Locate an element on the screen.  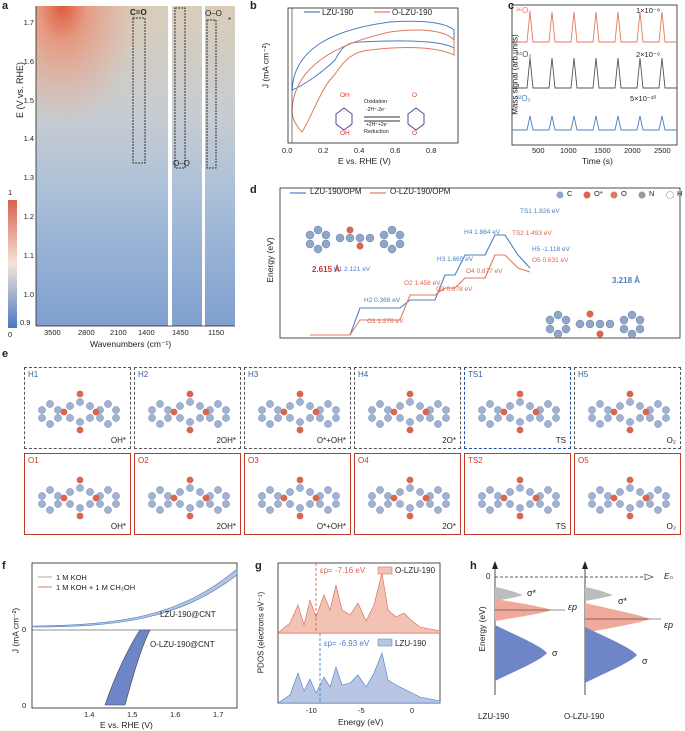
oh-bottom: OH is located at coordinates (345, 133).